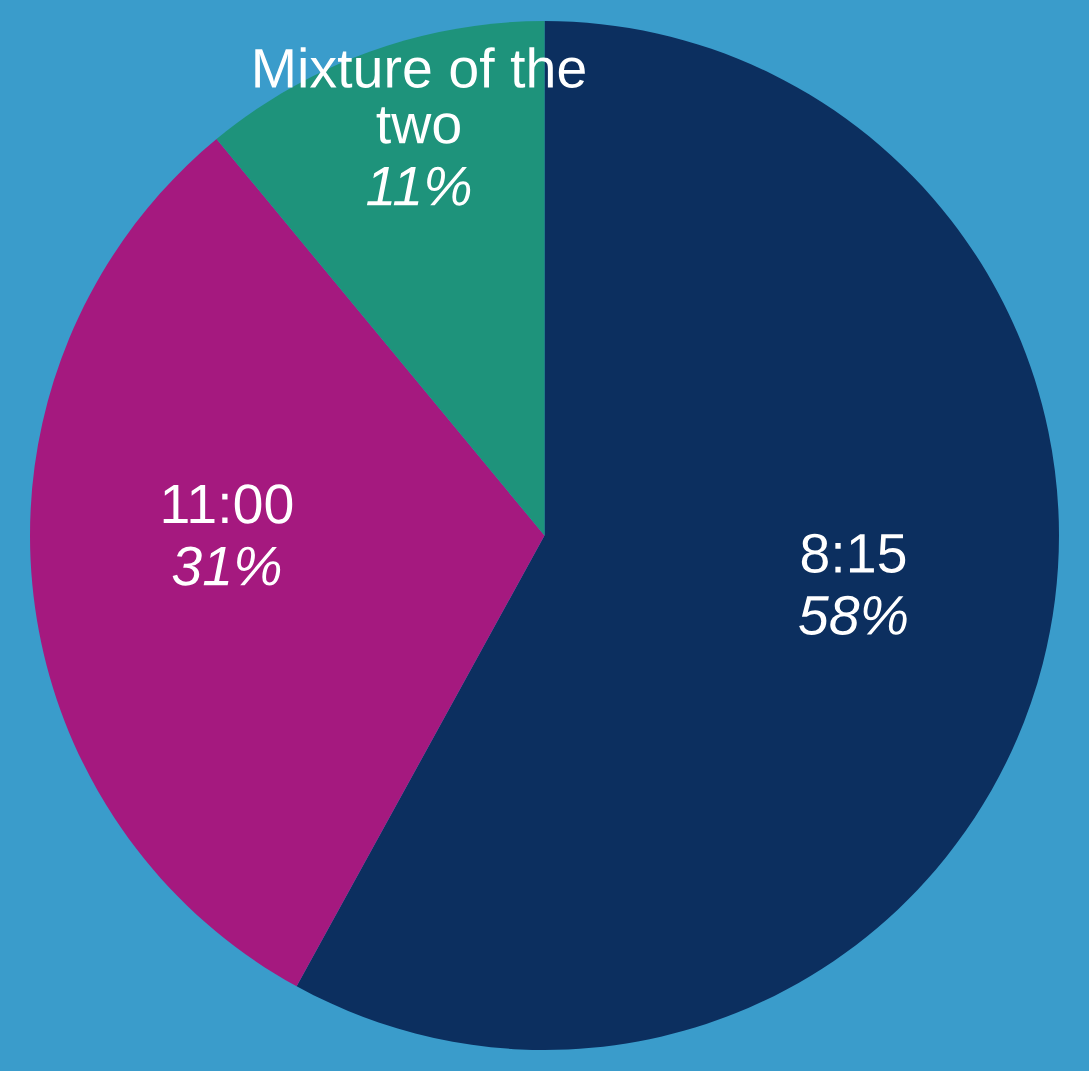 Image resolution: width=1089 pixels, height=1071 pixels. I want to click on data-label: 31%, so click(226, 566).